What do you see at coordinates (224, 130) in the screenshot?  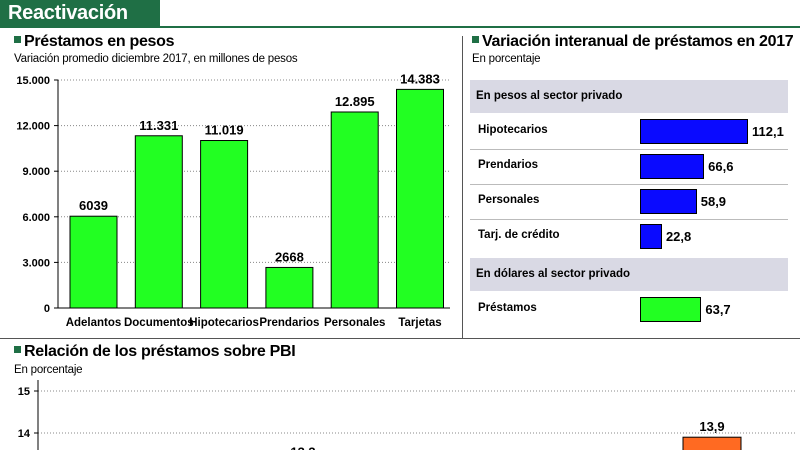 I see `bar-value-label: 11.019` at bounding box center [224, 130].